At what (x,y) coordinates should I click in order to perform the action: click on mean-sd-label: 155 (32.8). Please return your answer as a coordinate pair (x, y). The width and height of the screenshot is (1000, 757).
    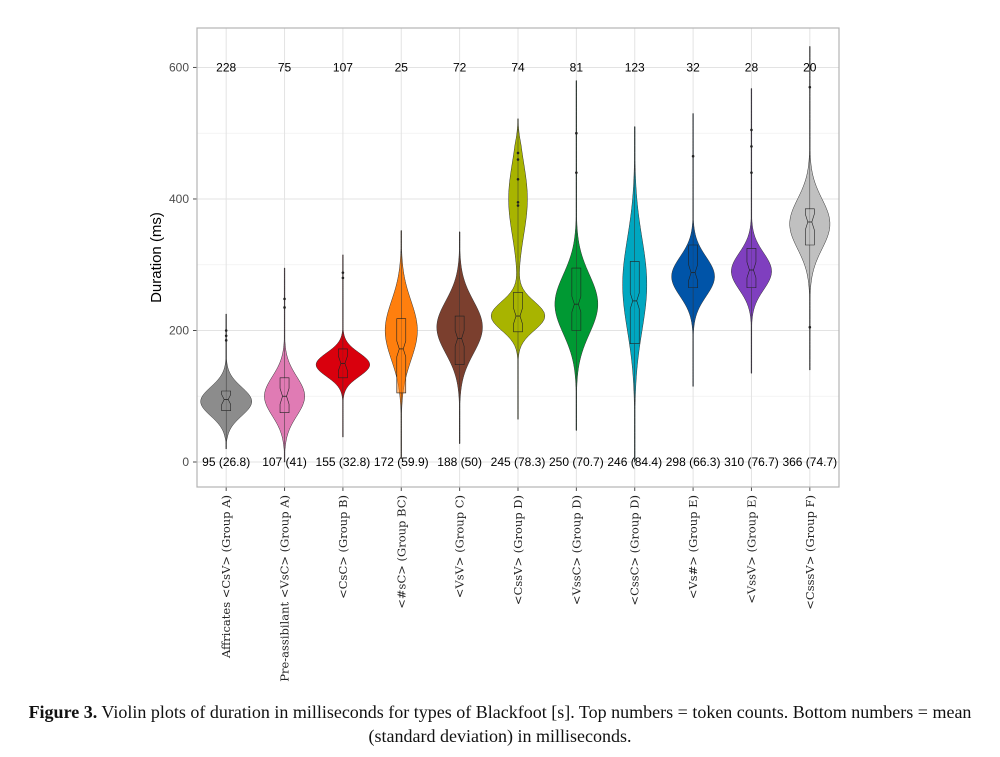
    Looking at the image, I should click on (343, 462).